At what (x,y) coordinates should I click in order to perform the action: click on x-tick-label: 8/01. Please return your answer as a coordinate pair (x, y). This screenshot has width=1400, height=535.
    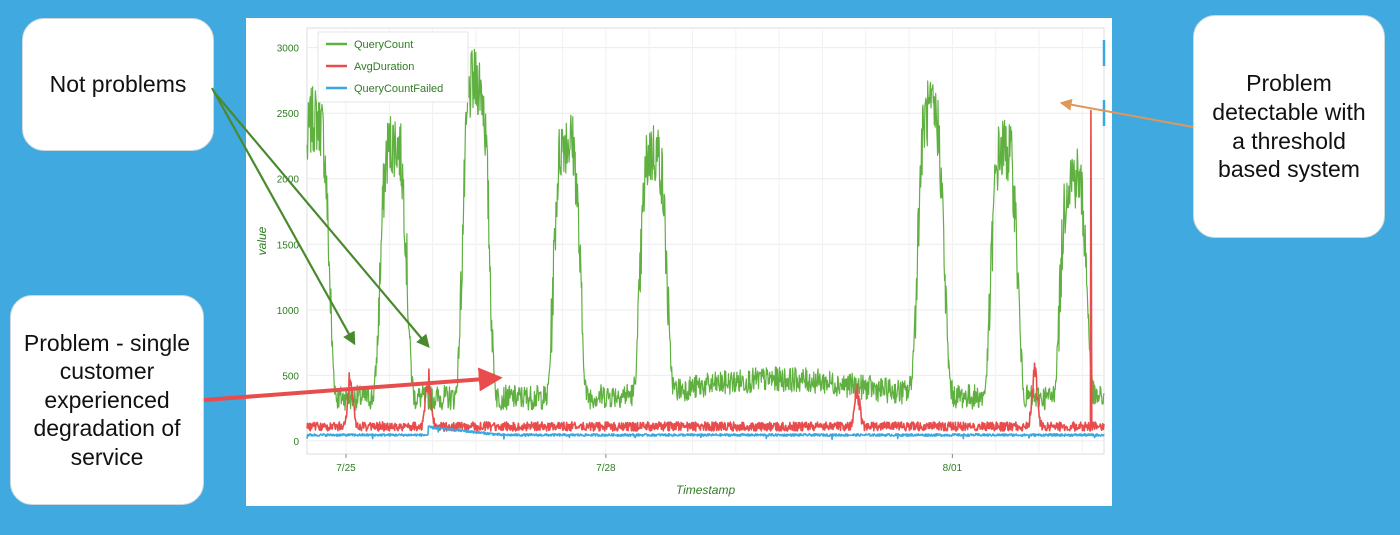
    Looking at the image, I should click on (953, 468).